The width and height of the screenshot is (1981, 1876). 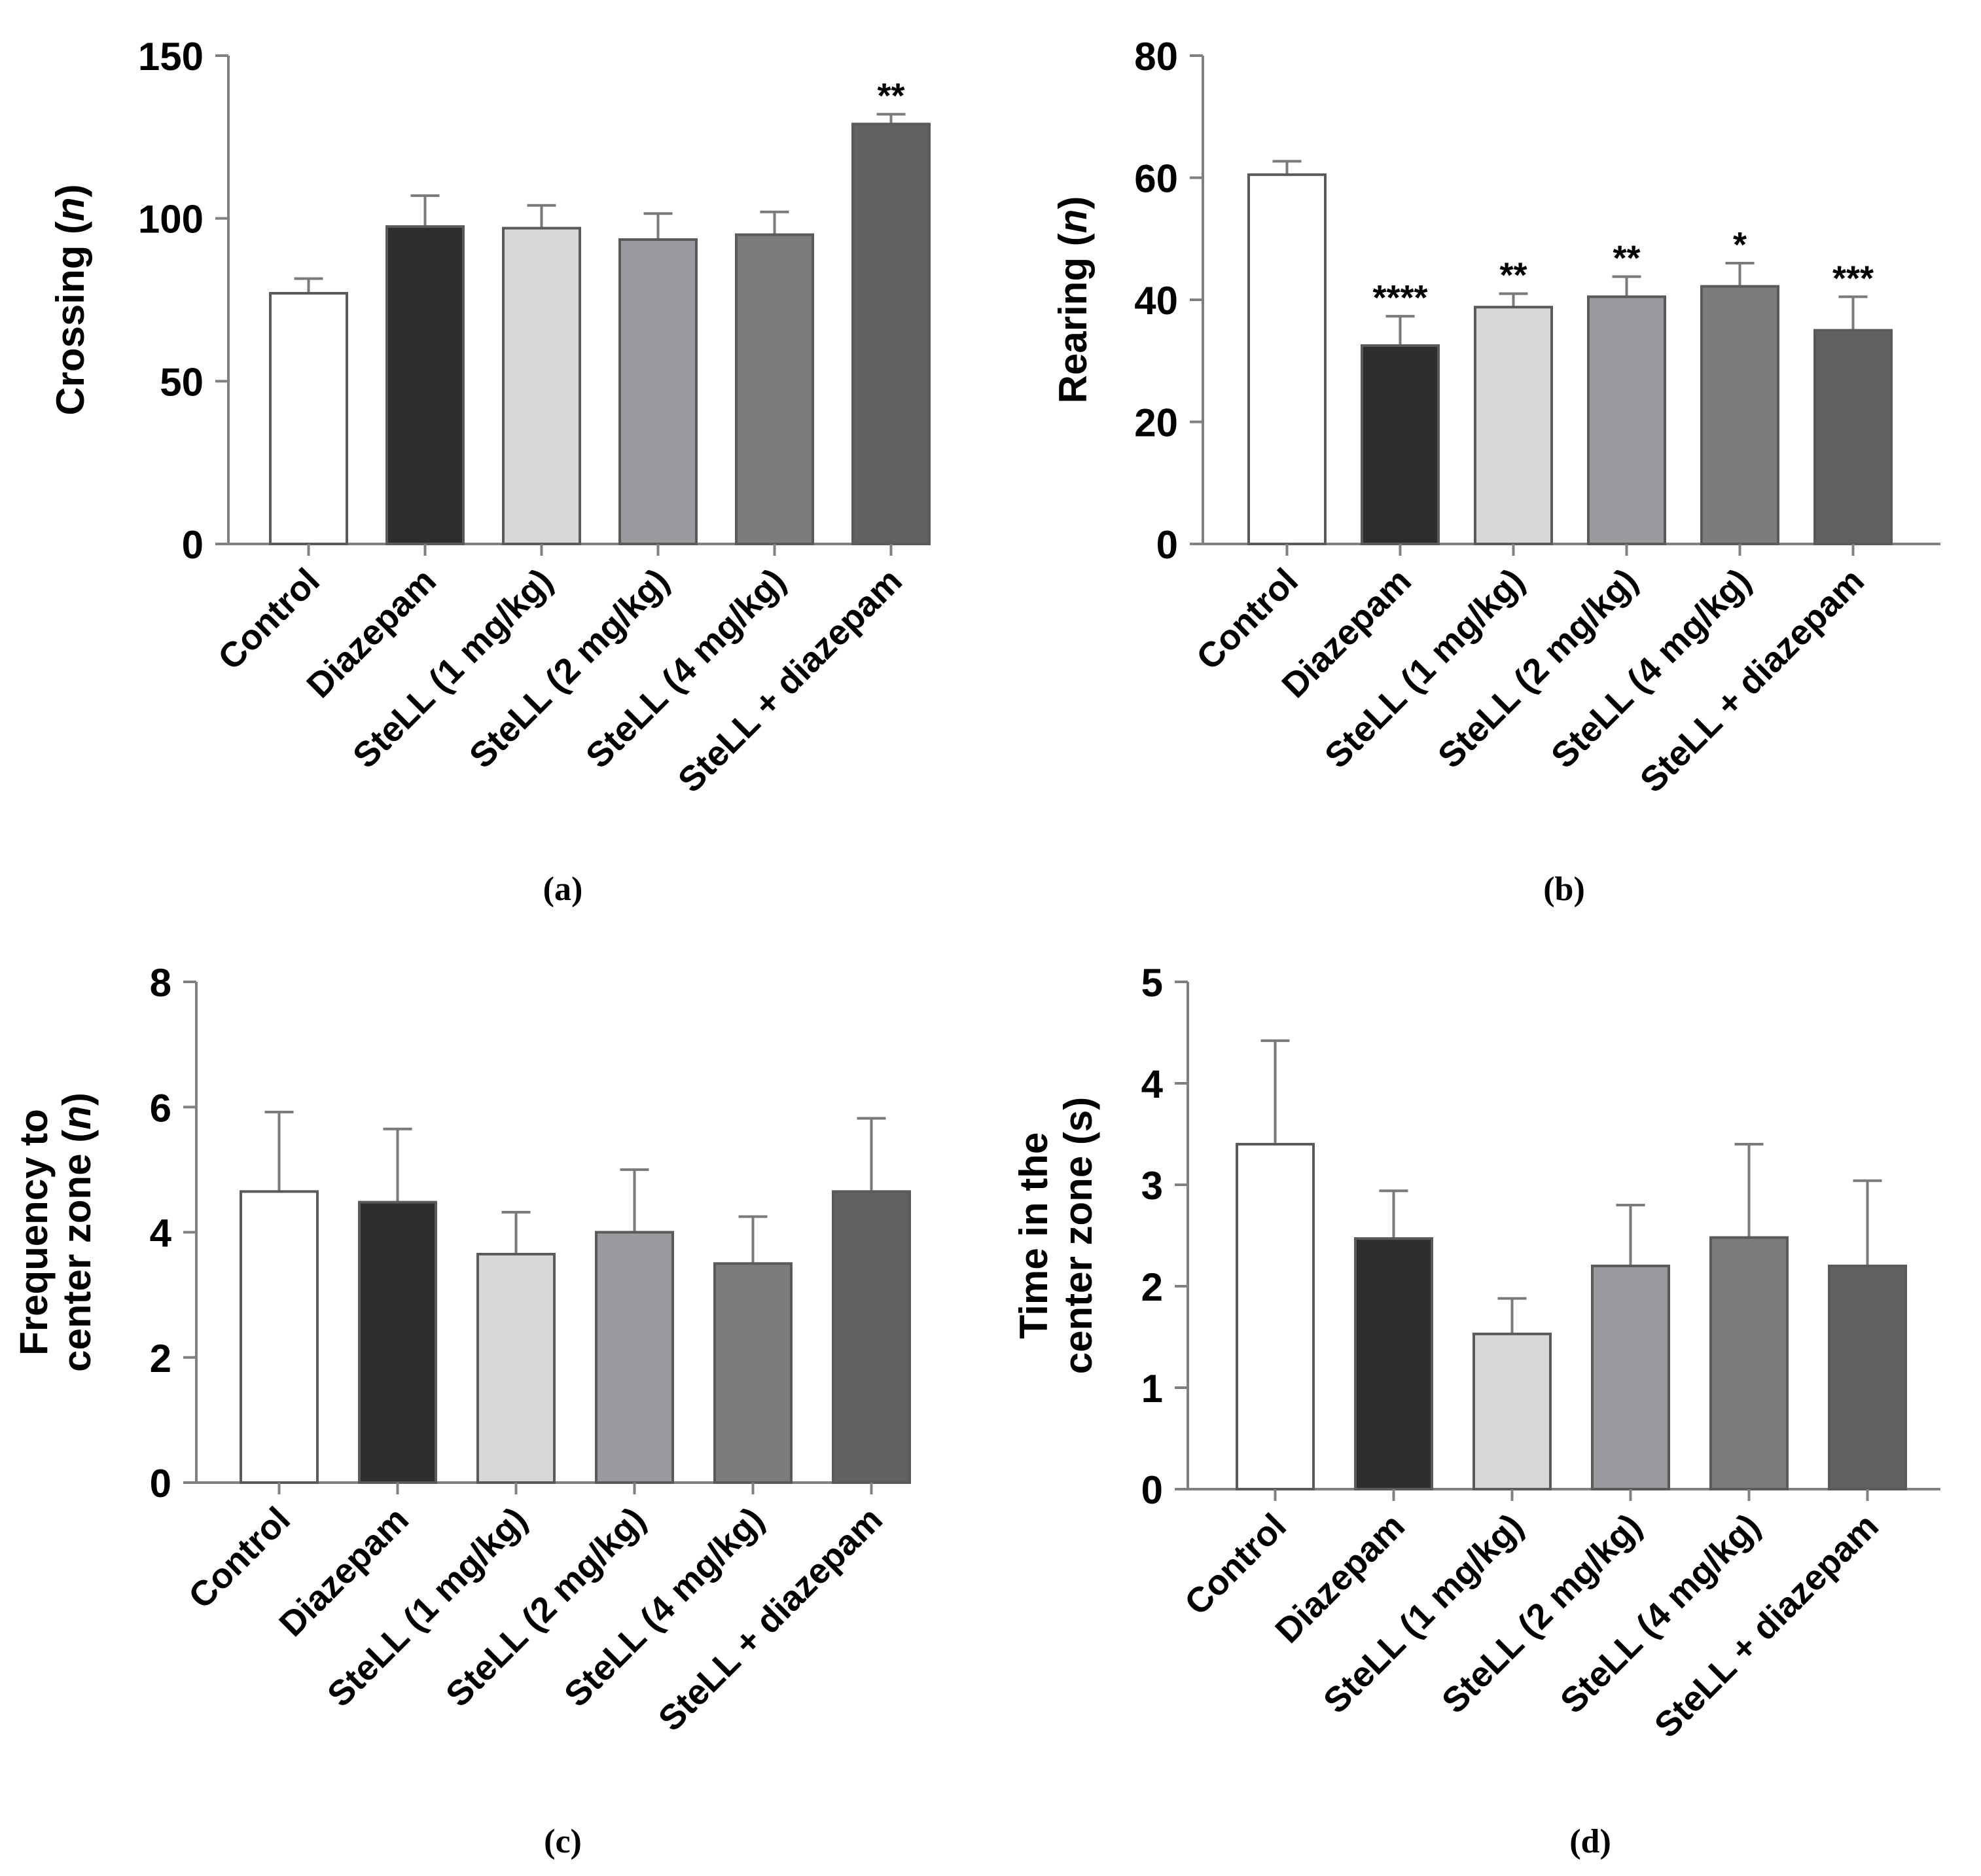 I want to click on panel-label: (b), so click(x=1564, y=889).